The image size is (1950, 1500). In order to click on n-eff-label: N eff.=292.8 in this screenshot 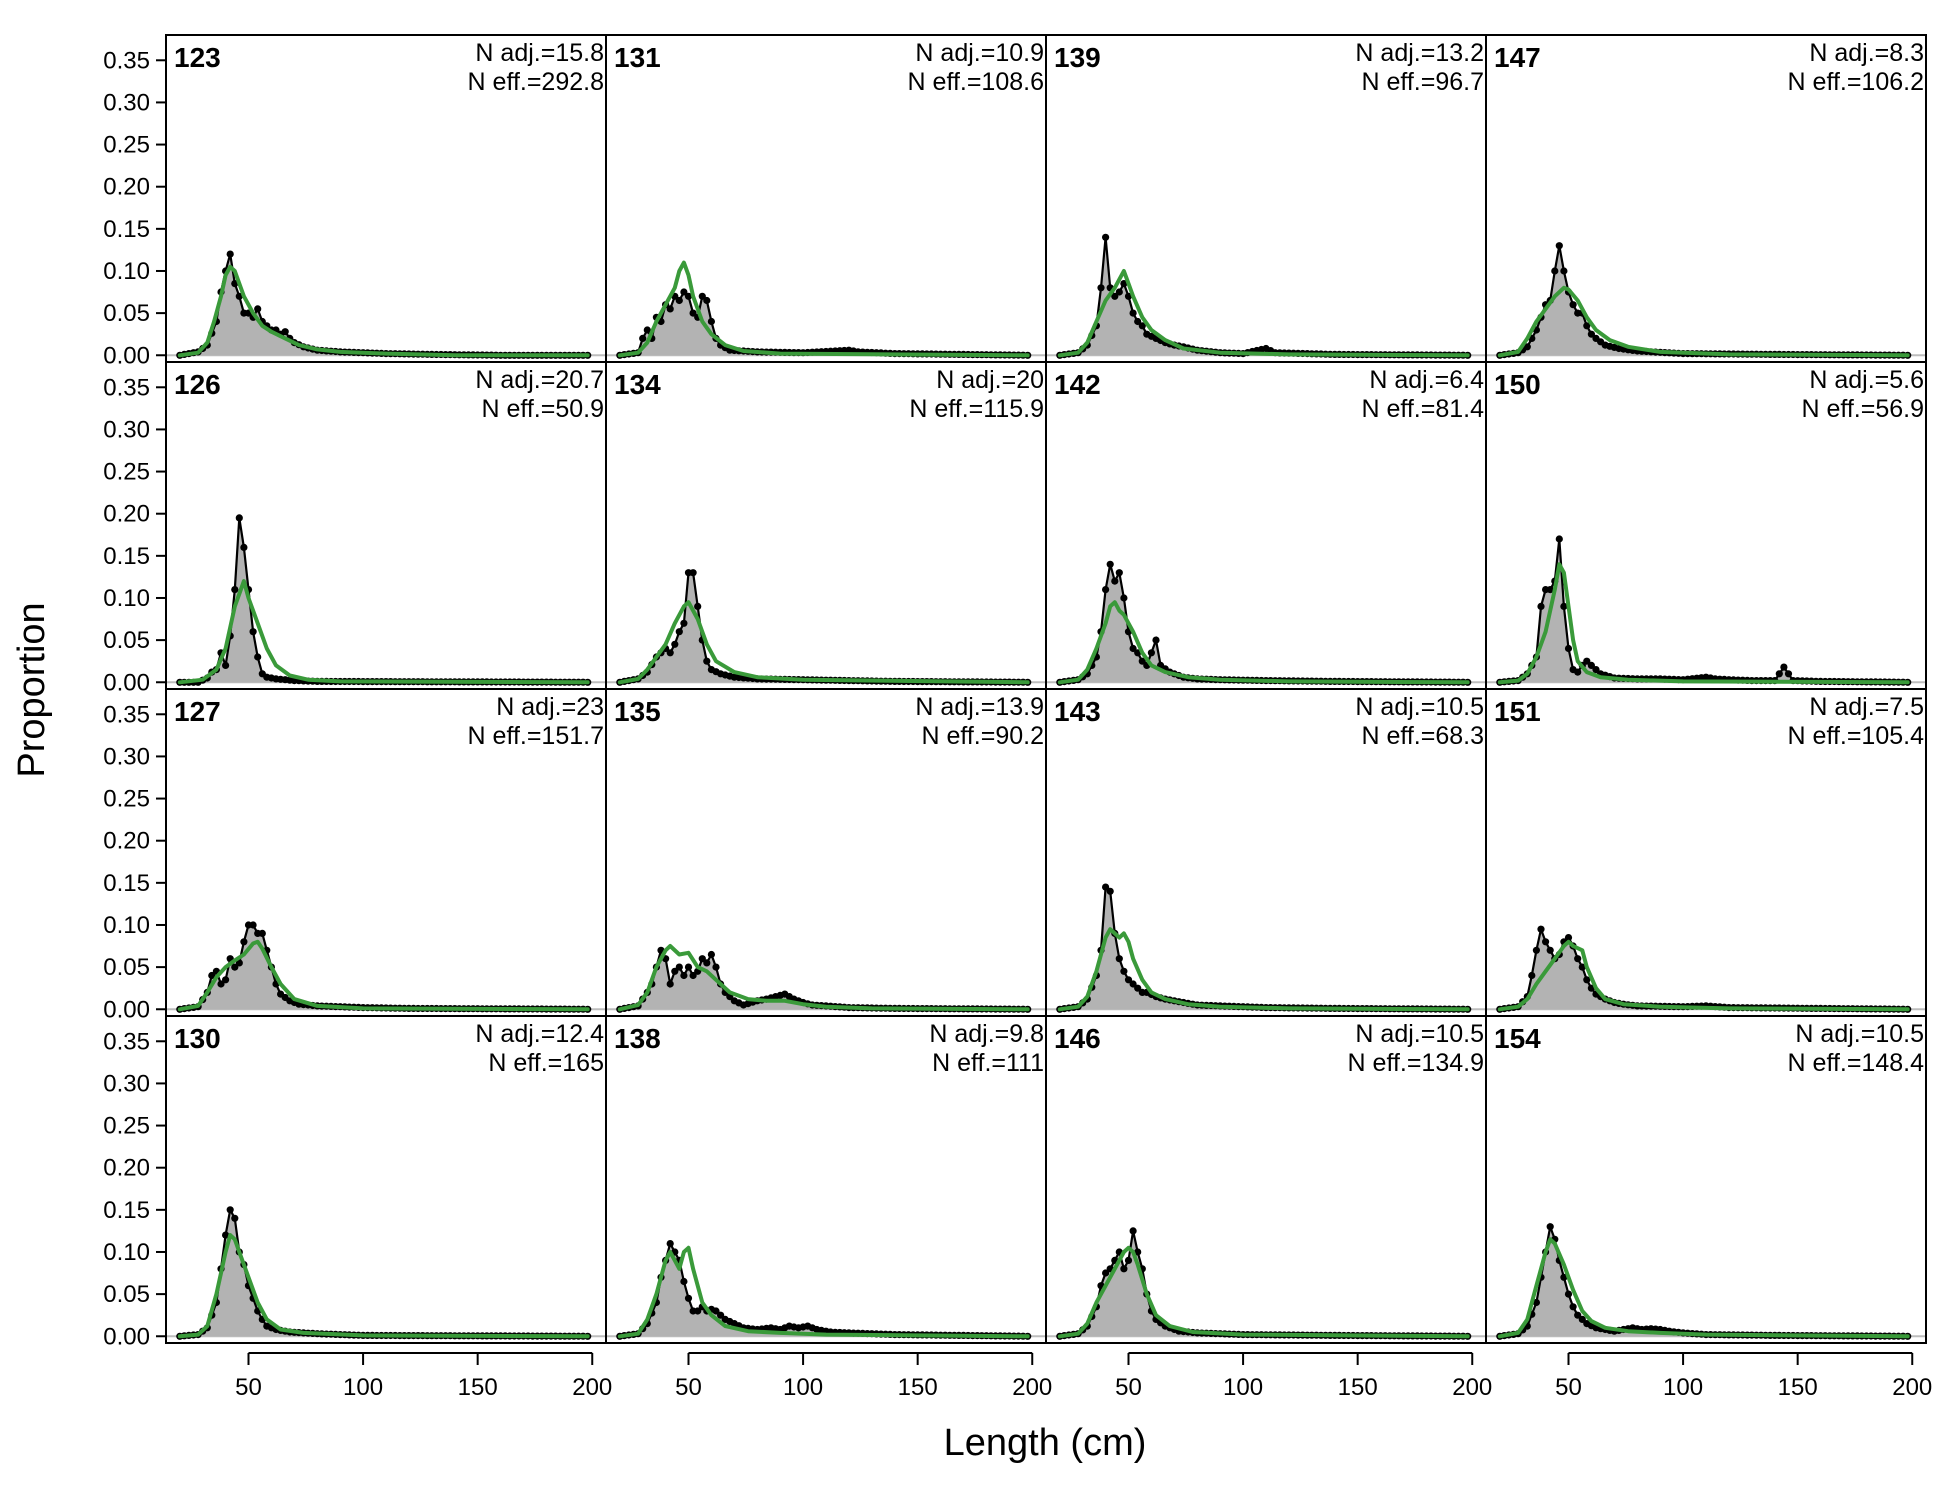, I will do `click(536, 82)`.